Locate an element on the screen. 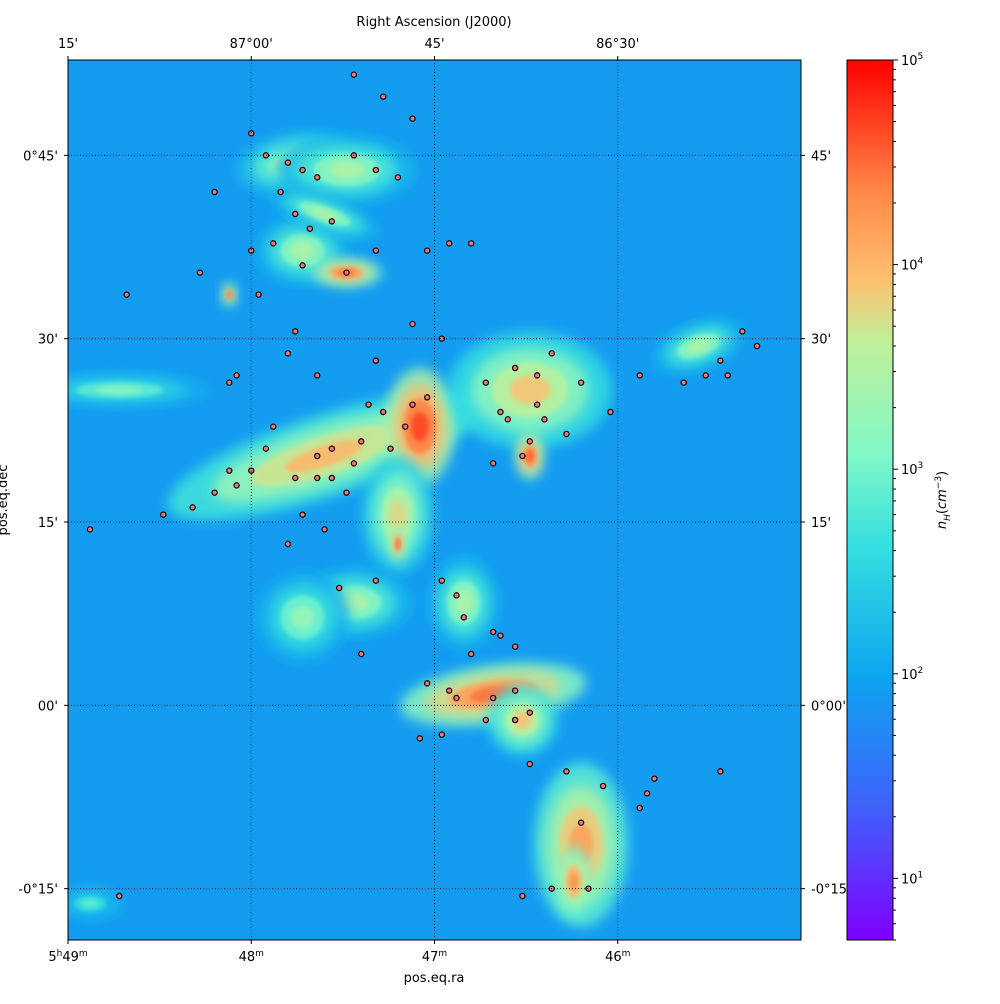 The width and height of the screenshot is (1000, 1004). top-tick-label: 45' is located at coordinates (434, 44).